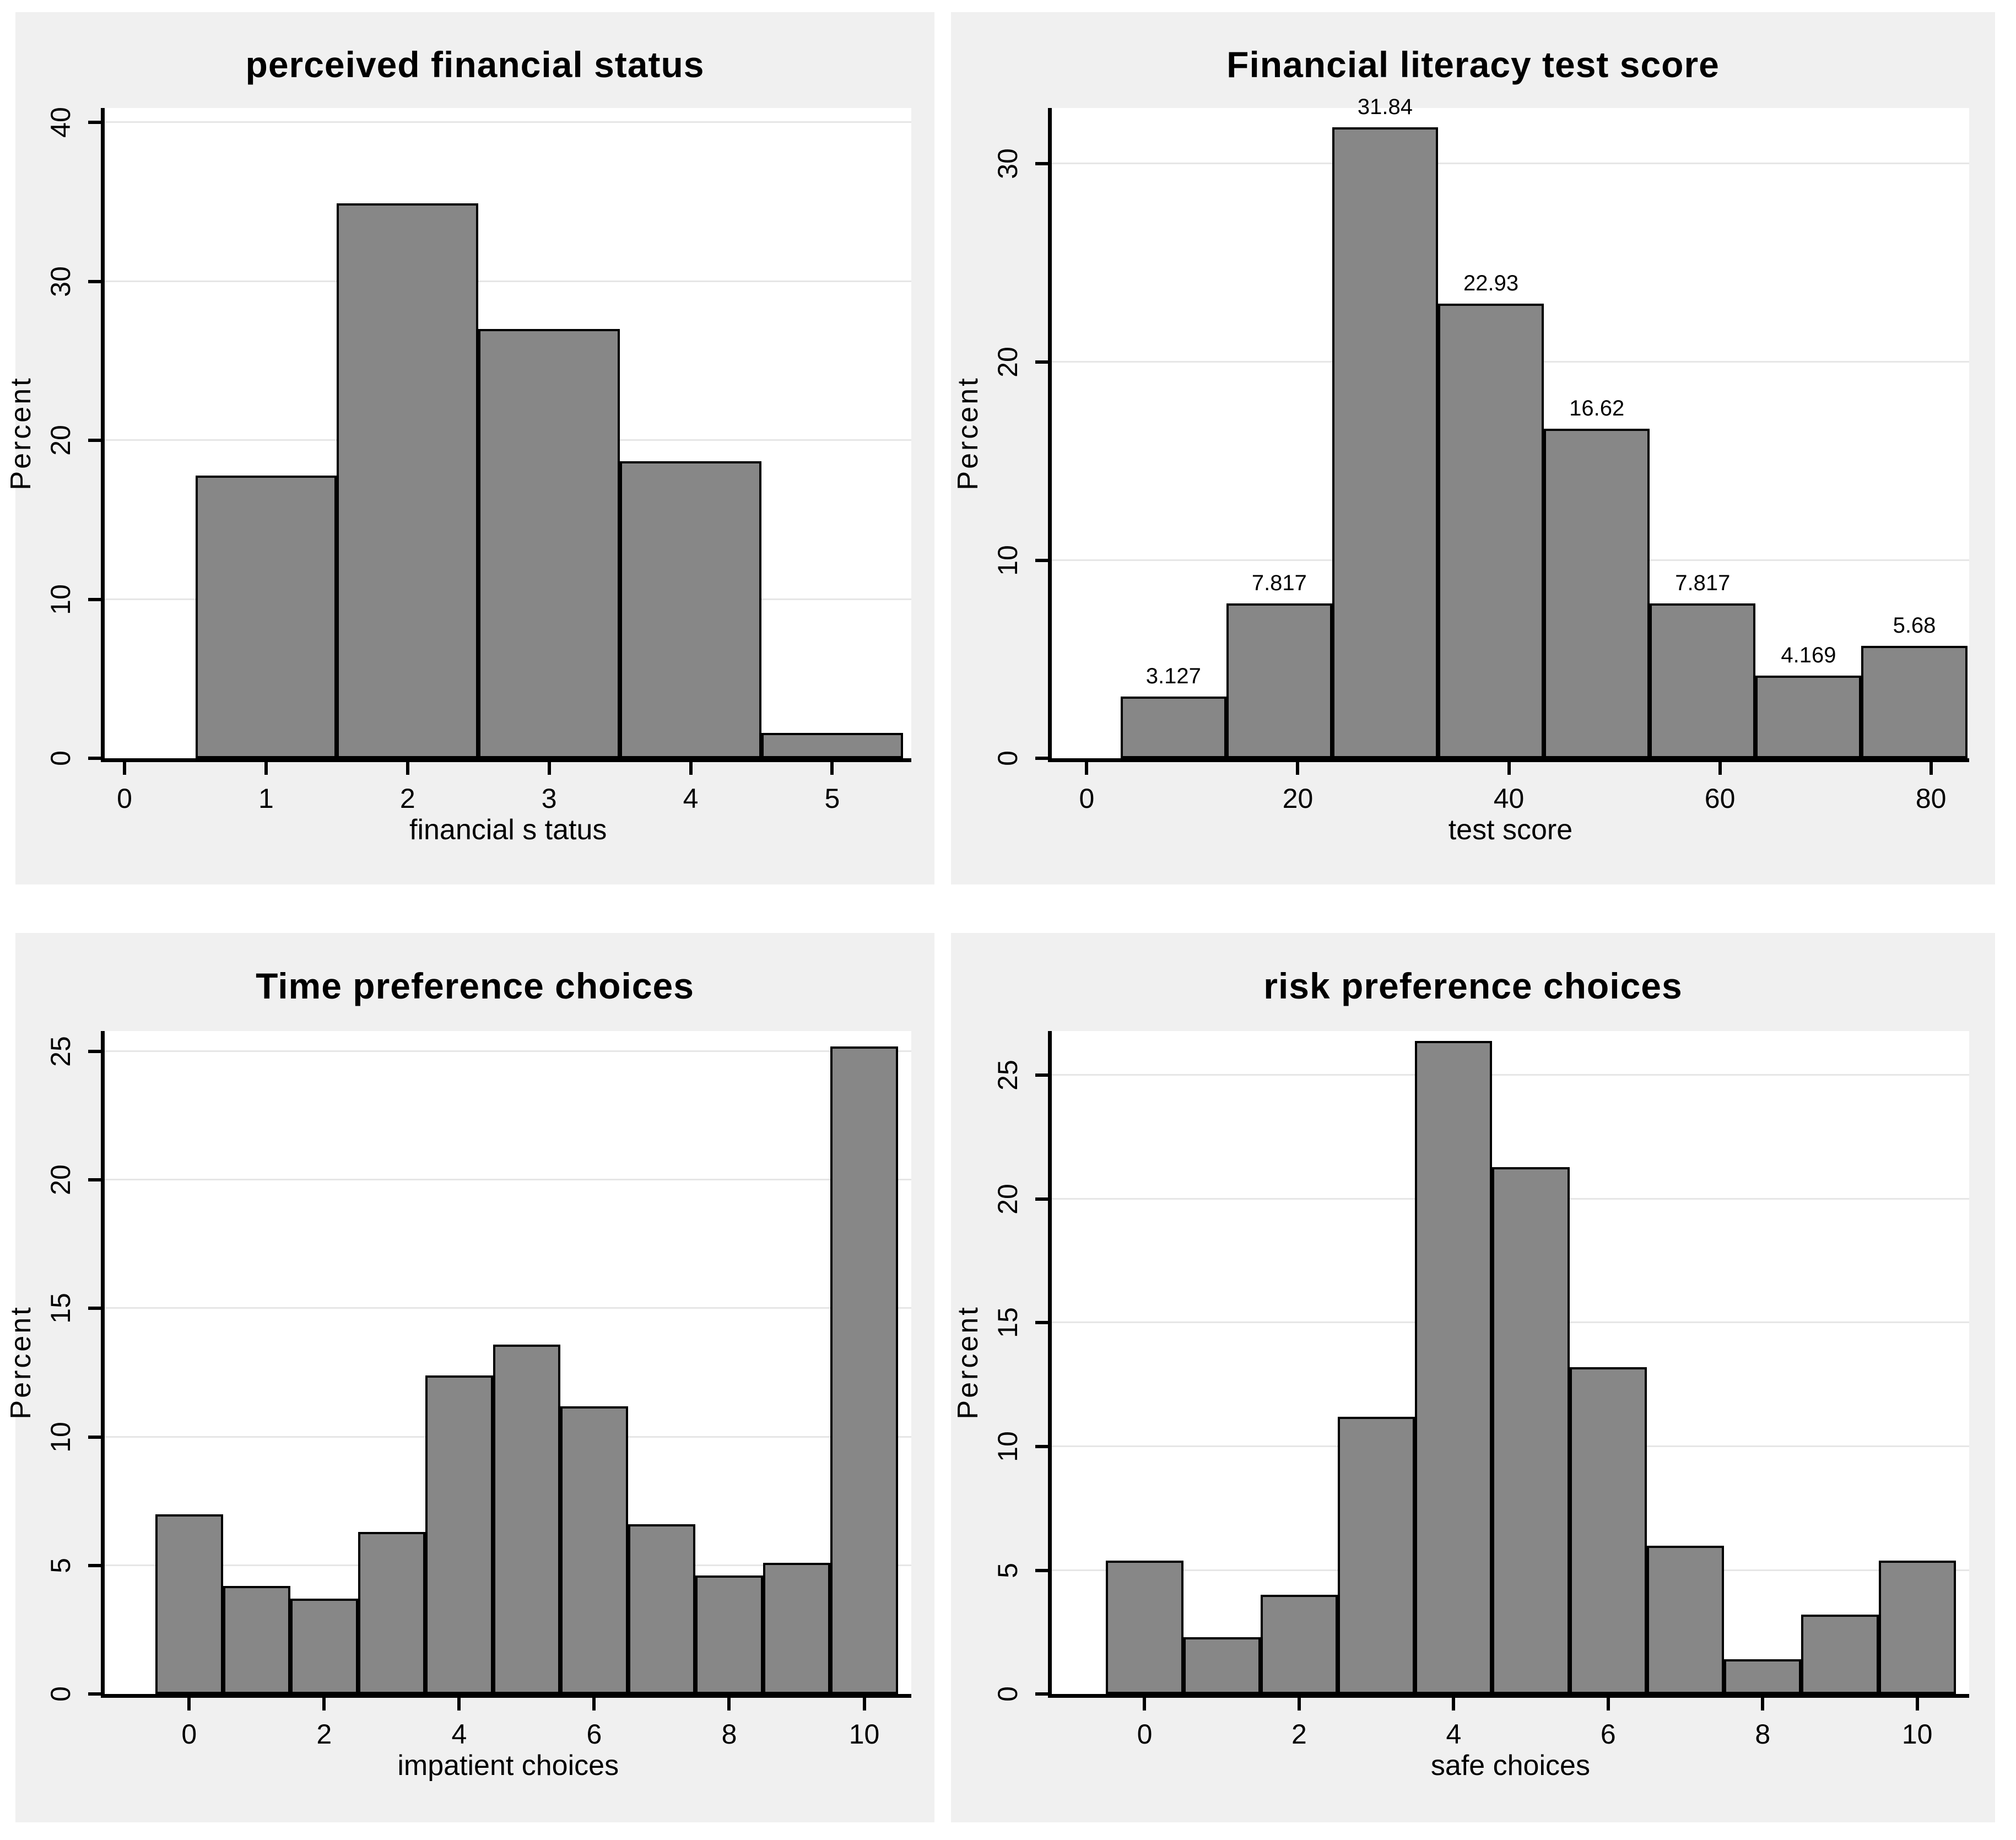 The image size is (2016, 1840). Describe the element at coordinates (549, 798) in the screenshot. I see `x-tick-label: 3` at that location.